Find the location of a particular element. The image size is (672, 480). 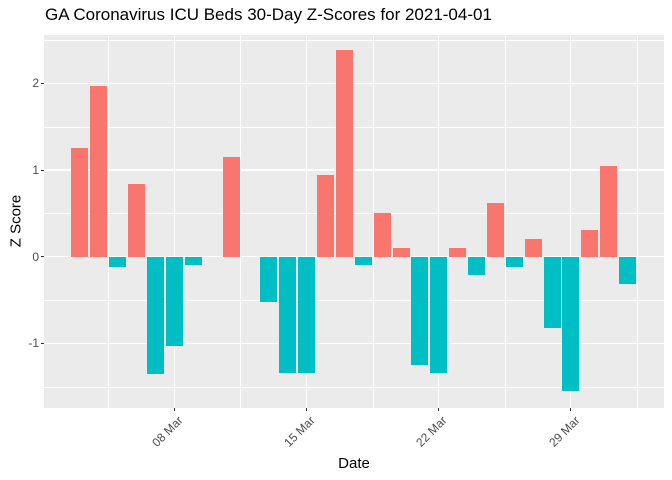

bar-07-mar is located at coordinates (155, 315).